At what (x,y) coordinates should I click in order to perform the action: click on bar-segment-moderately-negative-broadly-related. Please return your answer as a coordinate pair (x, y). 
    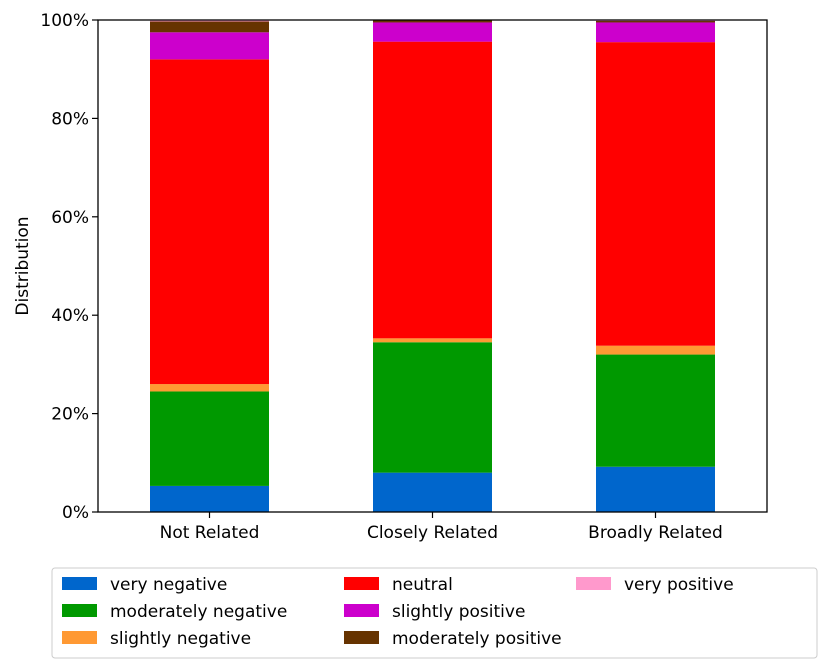
    Looking at the image, I should click on (655, 410).